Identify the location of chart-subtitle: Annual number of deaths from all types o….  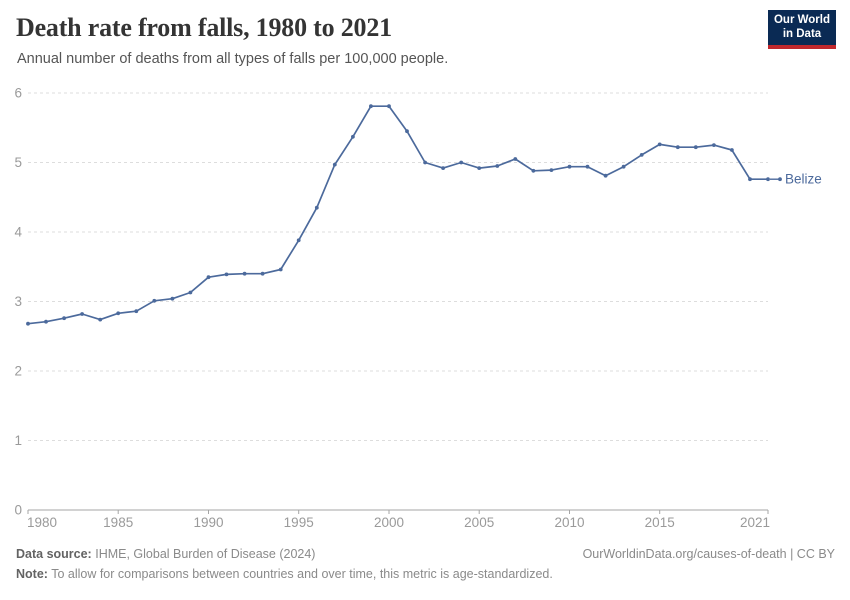
(233, 59).